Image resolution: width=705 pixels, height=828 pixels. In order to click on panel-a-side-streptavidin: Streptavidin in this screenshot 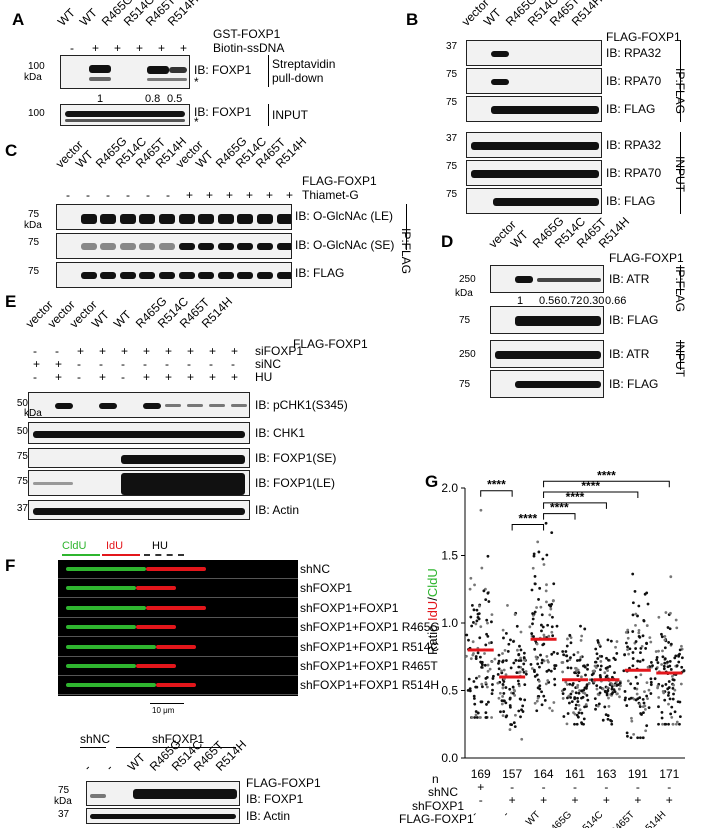, I will do `click(304, 64)`.